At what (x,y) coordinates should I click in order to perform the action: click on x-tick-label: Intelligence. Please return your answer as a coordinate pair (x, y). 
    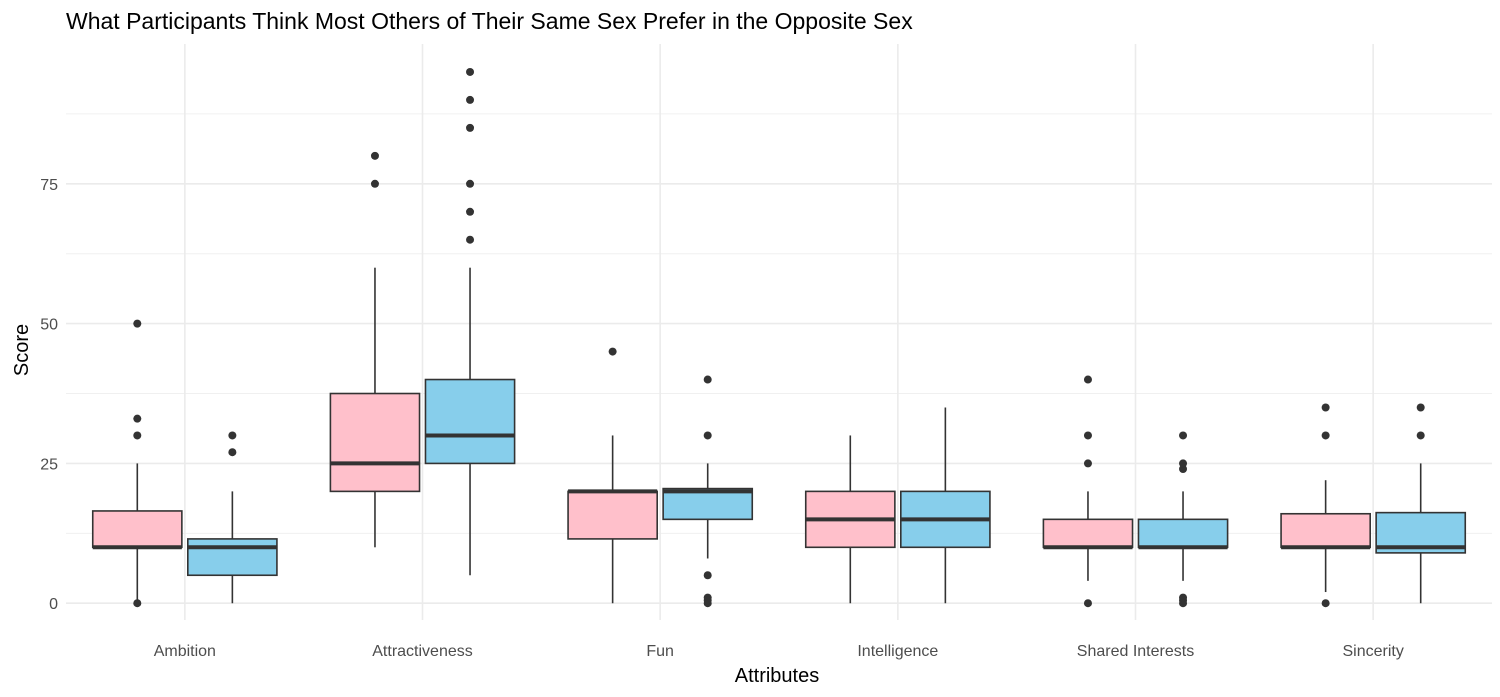
    Looking at the image, I should click on (897, 651).